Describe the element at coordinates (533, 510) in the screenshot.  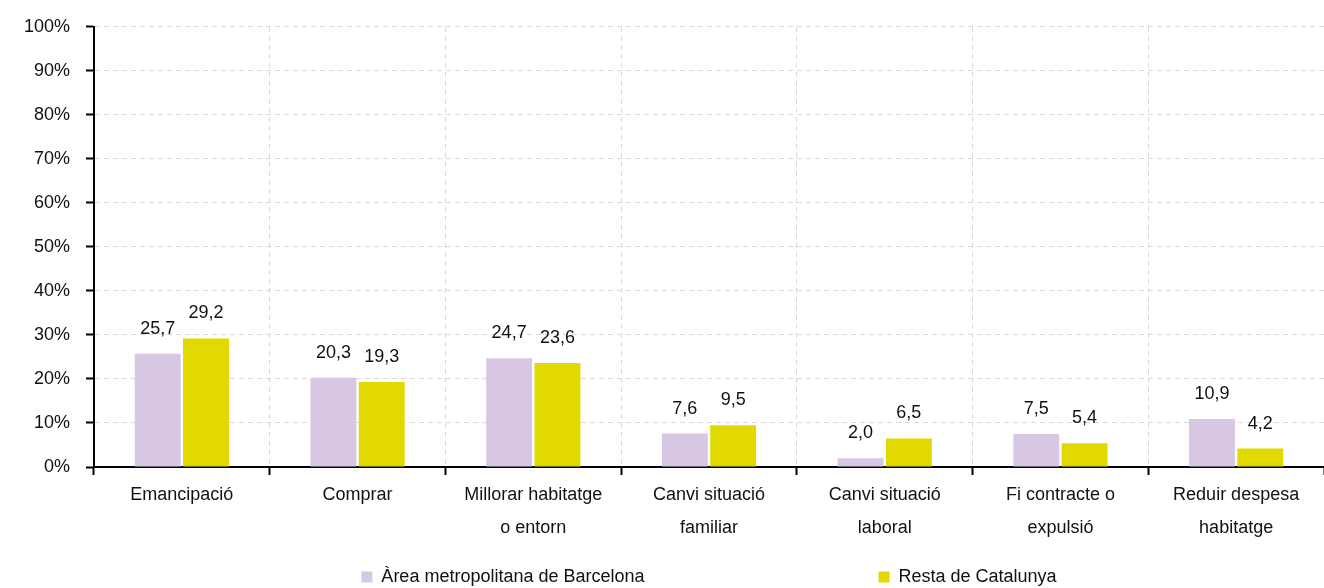
I see `x-tick-label: Millorar habitatge o entorn` at that location.